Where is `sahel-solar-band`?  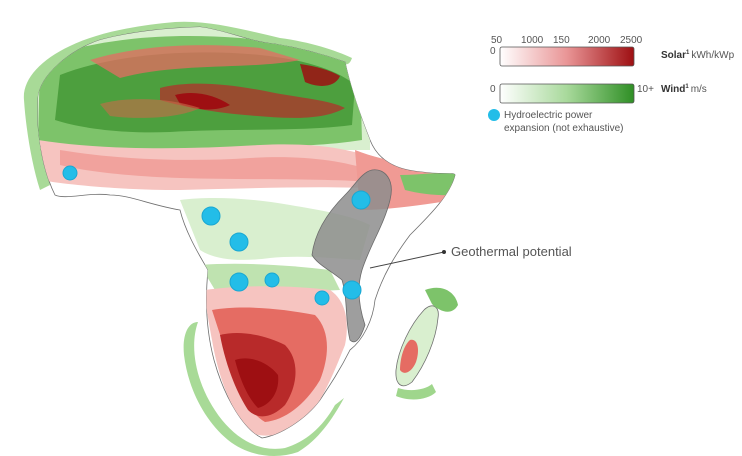 sahel-solar-band is located at coordinates (219, 165).